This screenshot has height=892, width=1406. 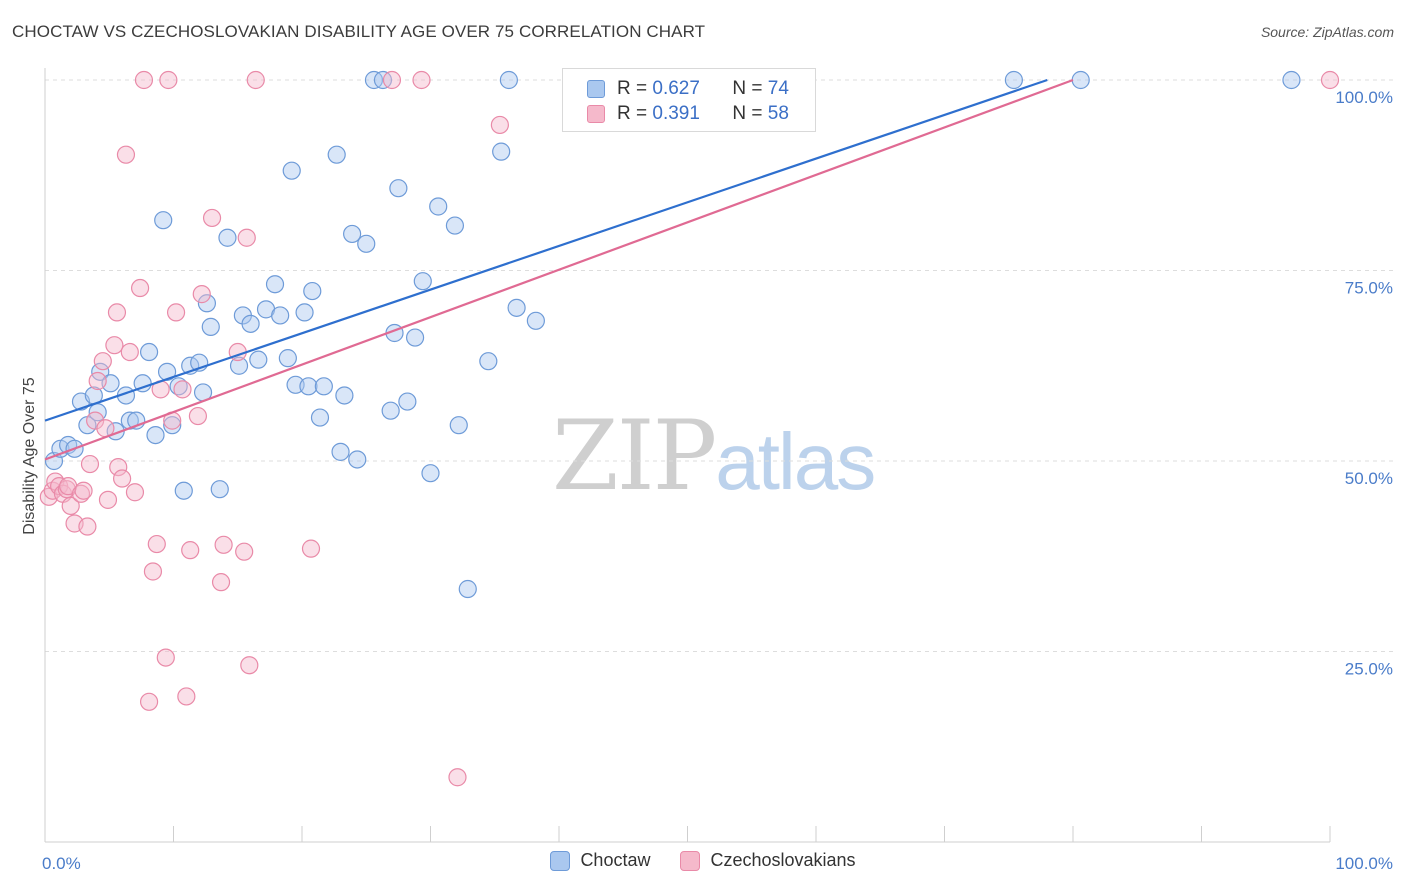 What do you see at coordinates (1369, 478) in the screenshot?
I see `y-tick-label: 50.0%` at bounding box center [1369, 478].